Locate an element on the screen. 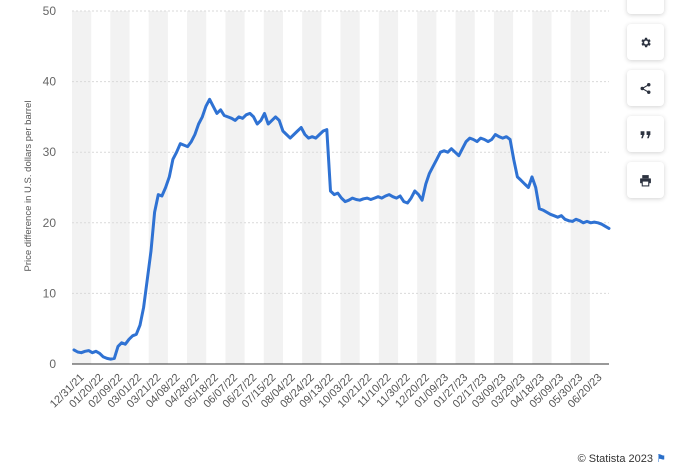 Image resolution: width=682 pixels, height=471 pixels. y-tick-label: 10 is located at coordinates (50, 293).